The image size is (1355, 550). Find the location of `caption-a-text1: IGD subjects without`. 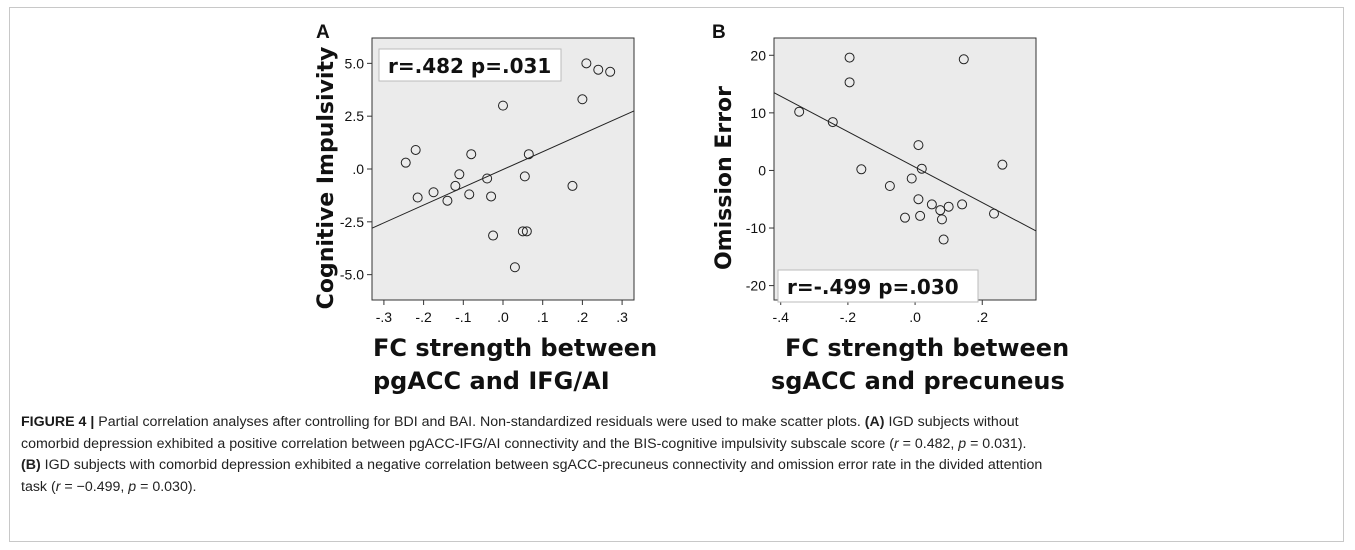

caption-a-text1: IGD subjects without is located at coordinates (951, 422).